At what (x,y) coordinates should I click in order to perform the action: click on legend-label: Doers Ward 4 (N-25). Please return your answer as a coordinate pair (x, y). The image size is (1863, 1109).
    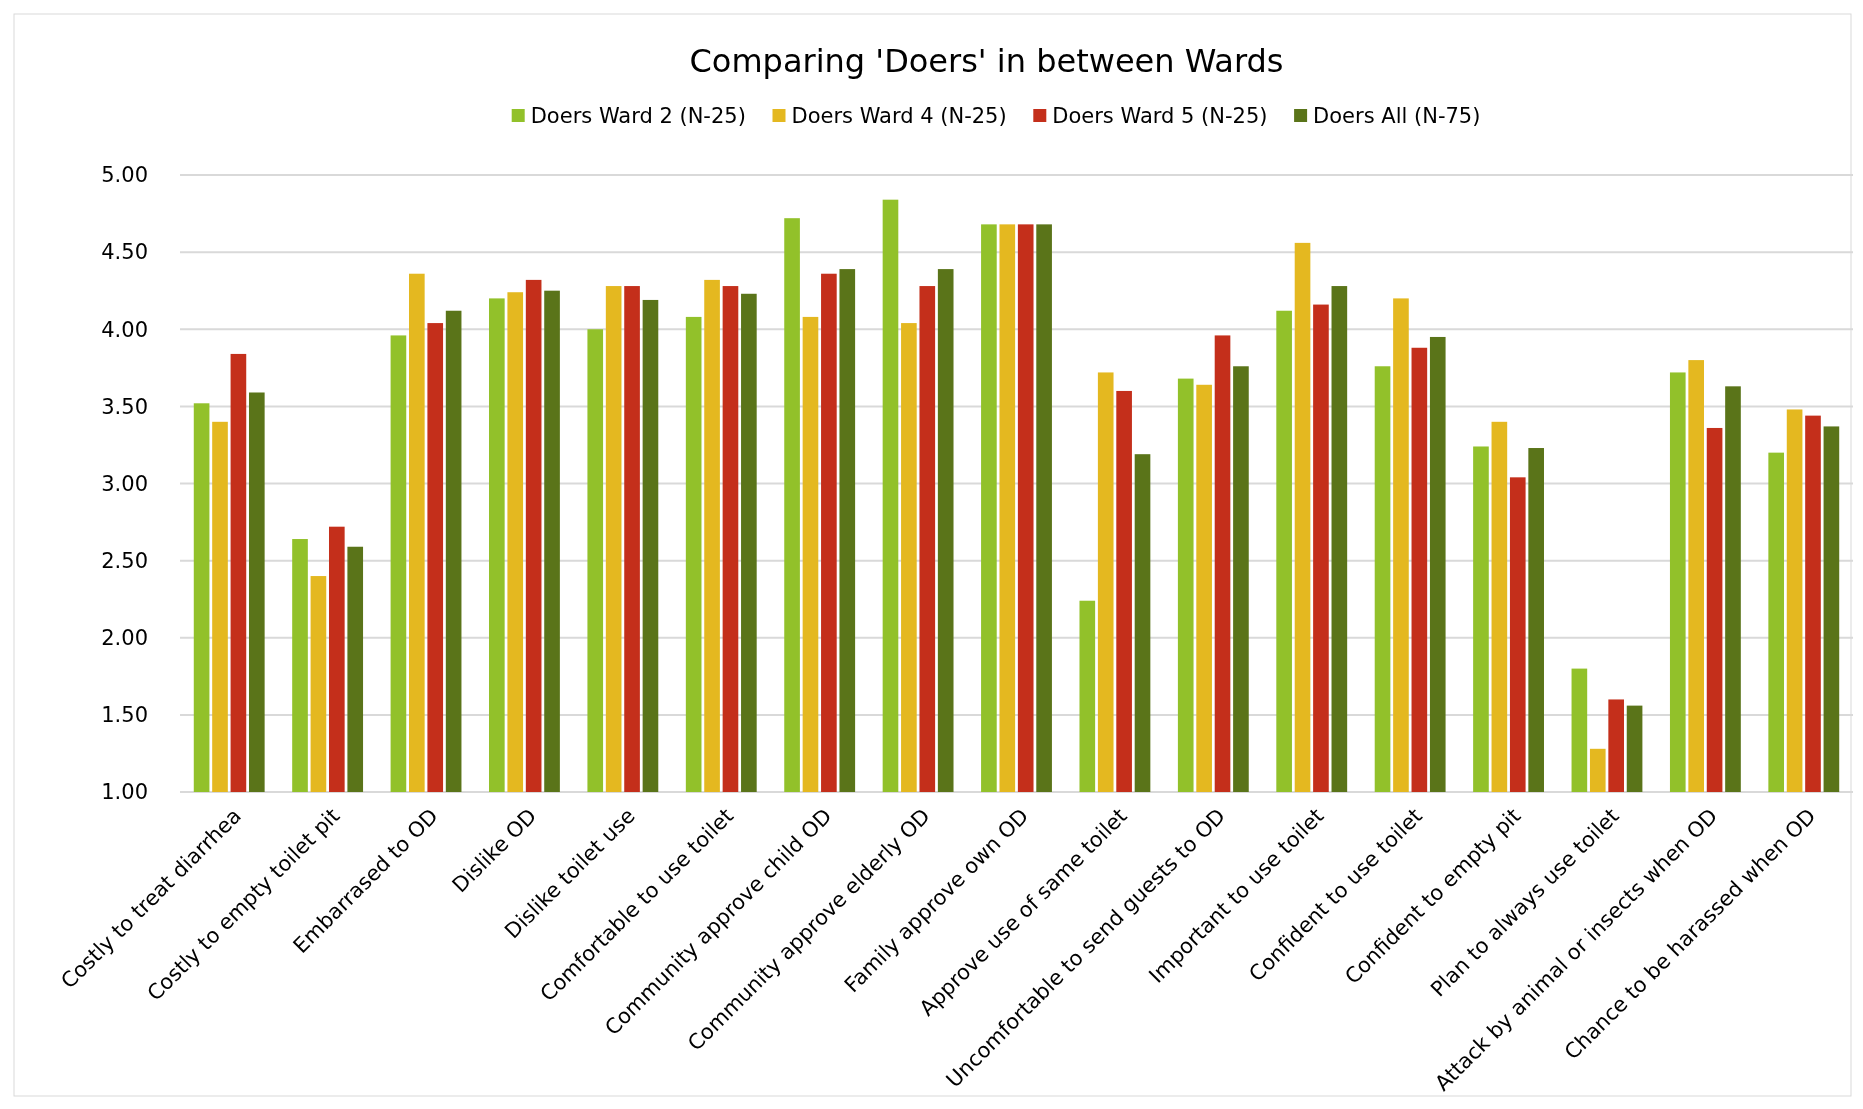
    Looking at the image, I should click on (899, 116).